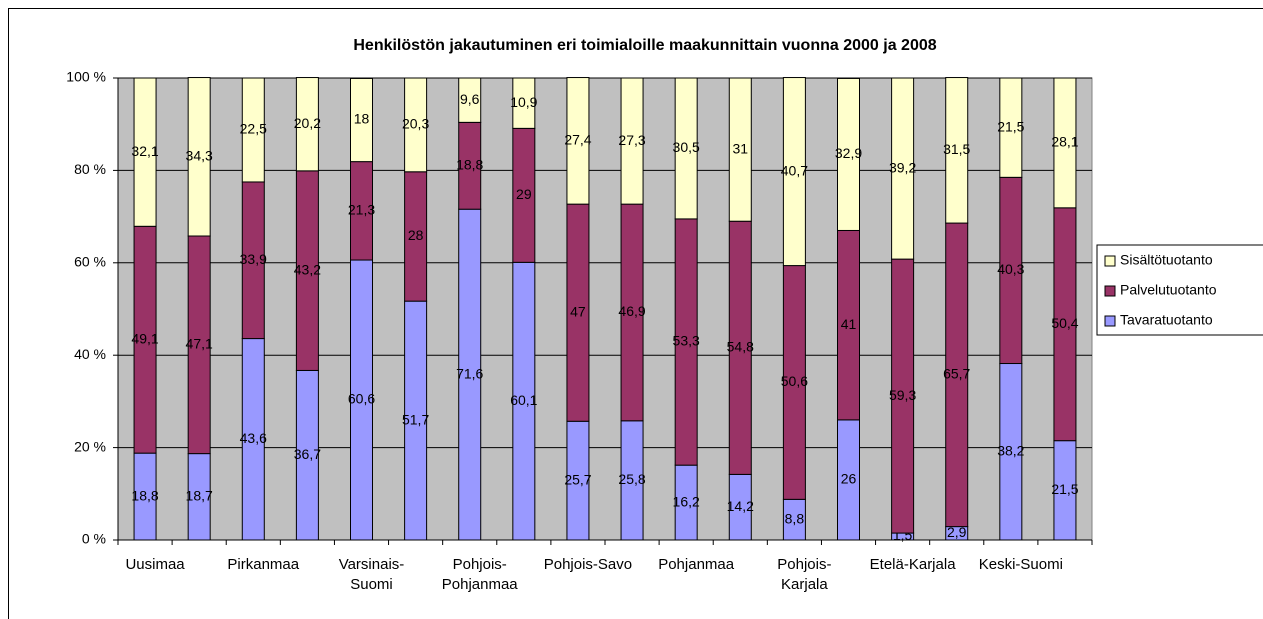  Describe the element at coordinates (740, 506) in the screenshot. I see `data-label: 14,2` at that location.